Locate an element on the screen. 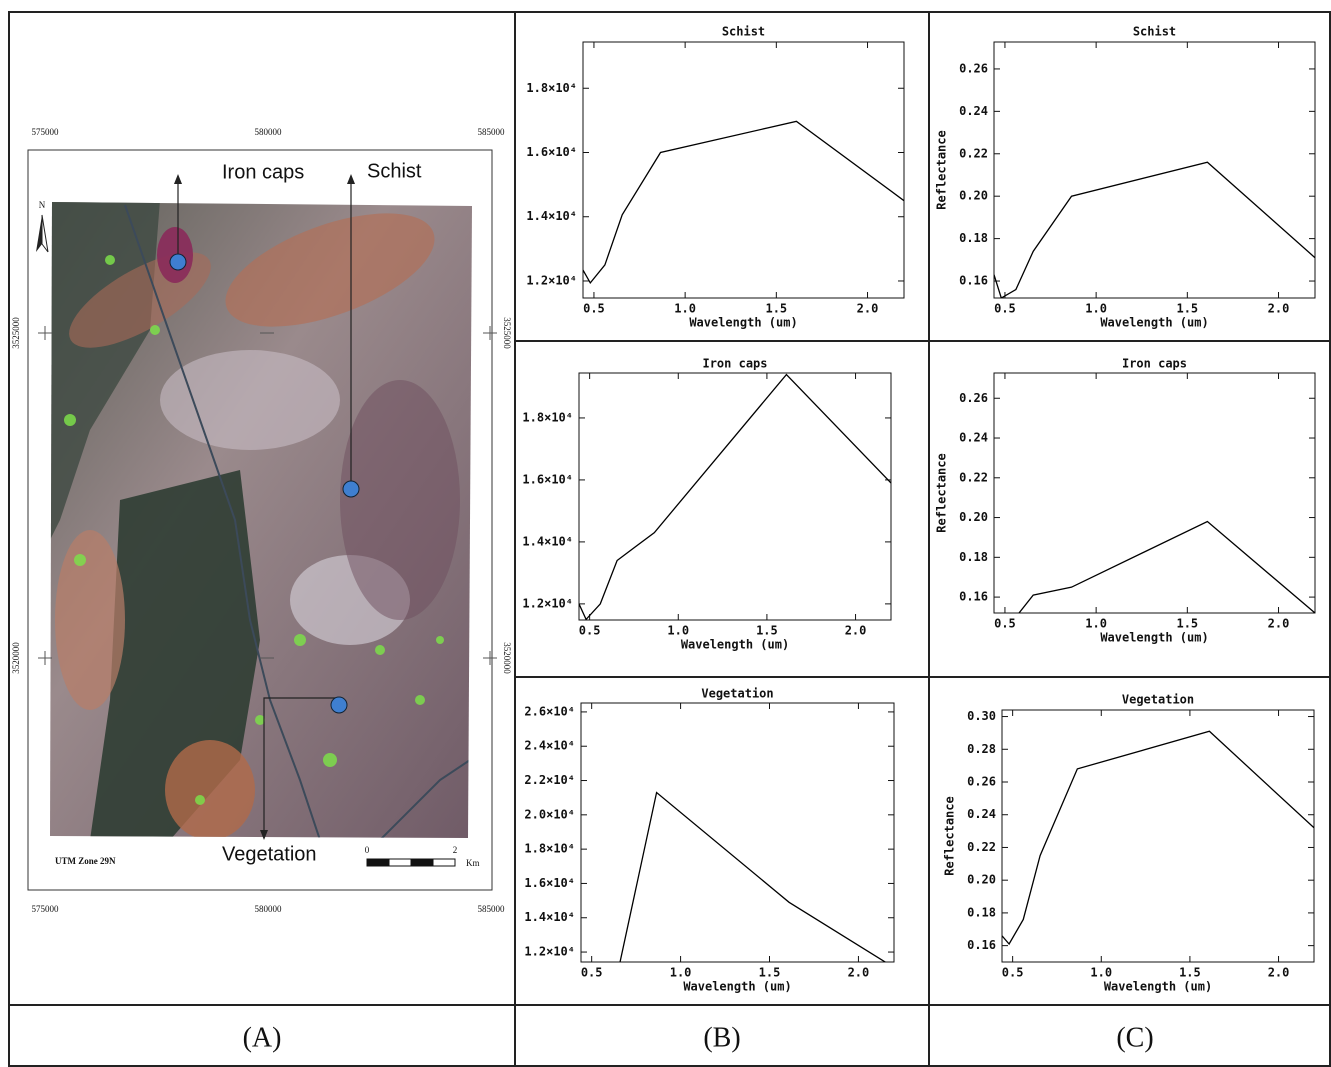 The height and width of the screenshot is (1067, 1331). y-tick-label: 2.4×10⁴ is located at coordinates (549, 746).